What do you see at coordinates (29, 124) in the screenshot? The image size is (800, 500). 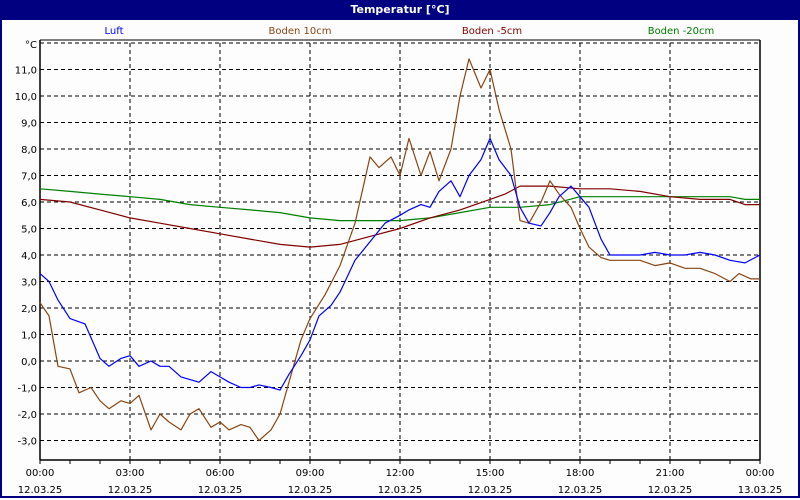 I see `y-tick-label: 9,0` at bounding box center [29, 124].